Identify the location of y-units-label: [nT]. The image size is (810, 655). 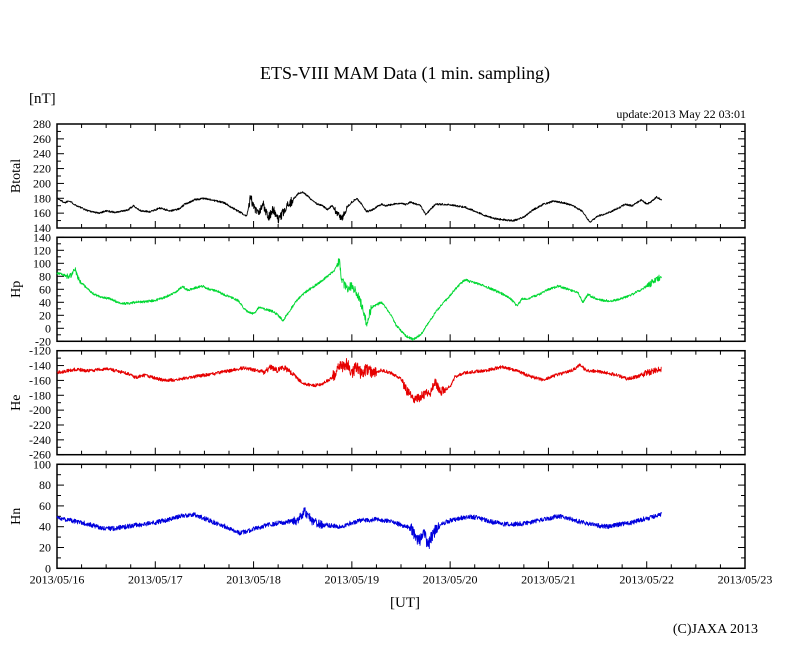
(42, 99).